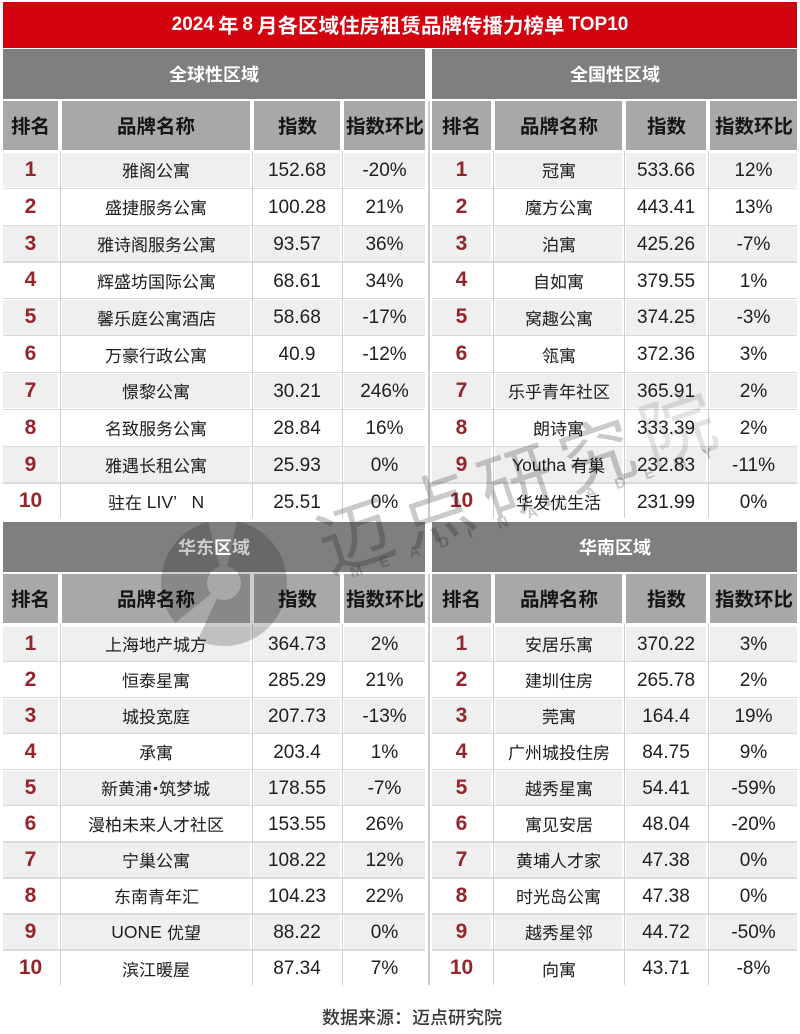 This screenshot has width=800, height=1034. What do you see at coordinates (503, 523) in the screenshot?
I see `svg-text: N` at bounding box center [503, 523].